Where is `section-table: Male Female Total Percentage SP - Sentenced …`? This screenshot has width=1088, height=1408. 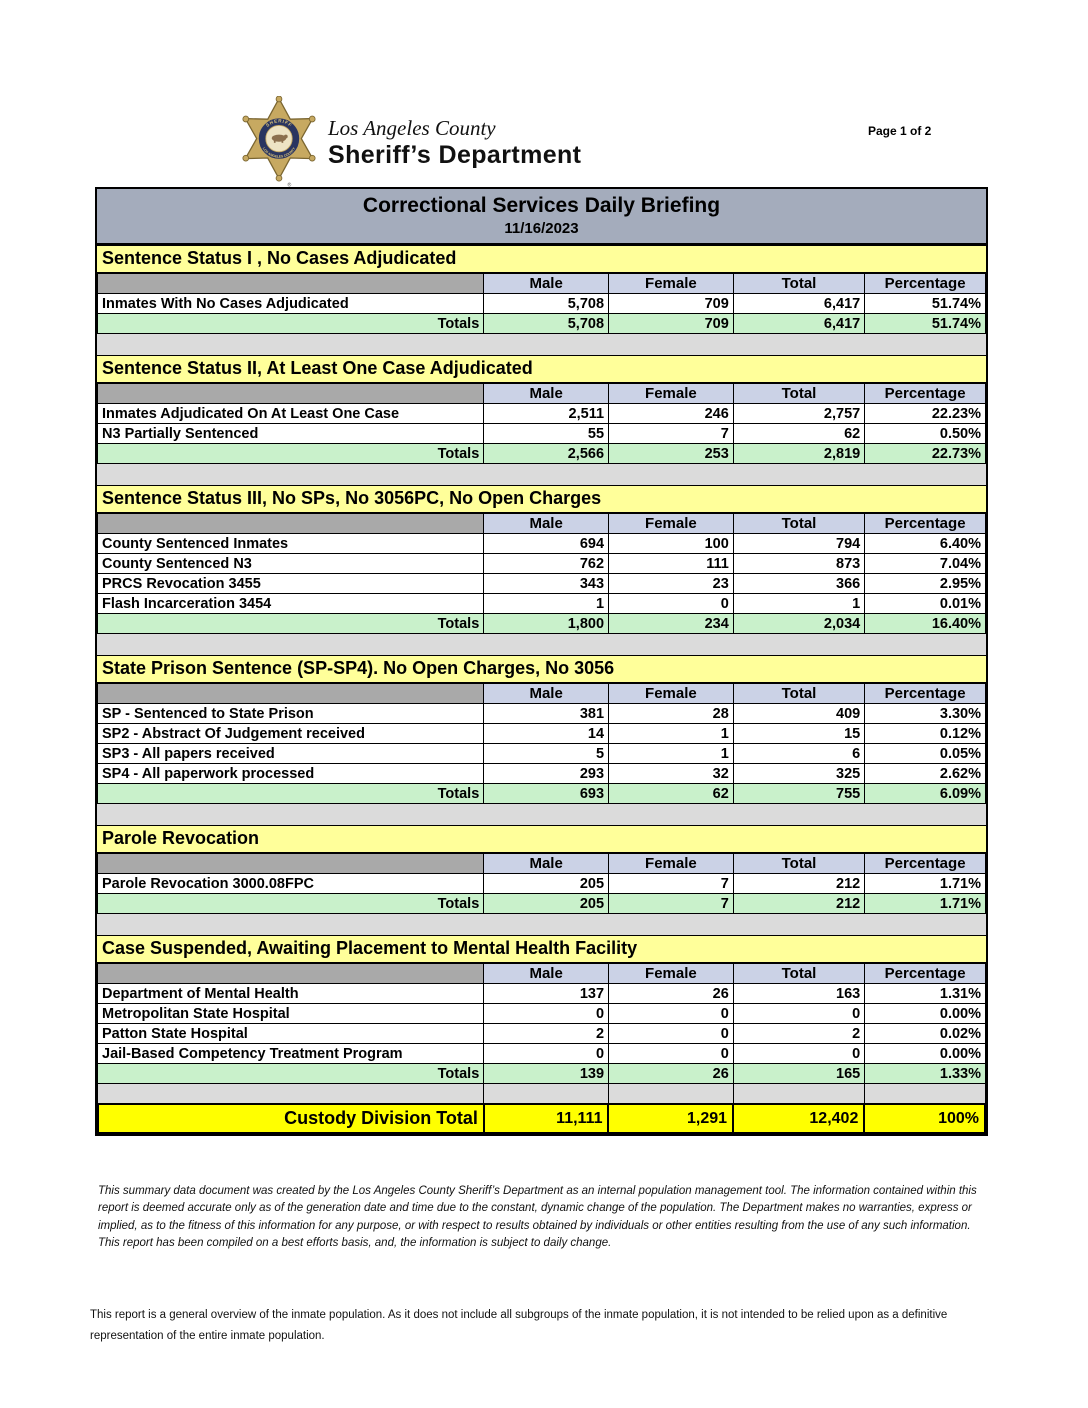 section-table: Male Female Total Percentage SP - Sentenced … is located at coordinates (541, 743).